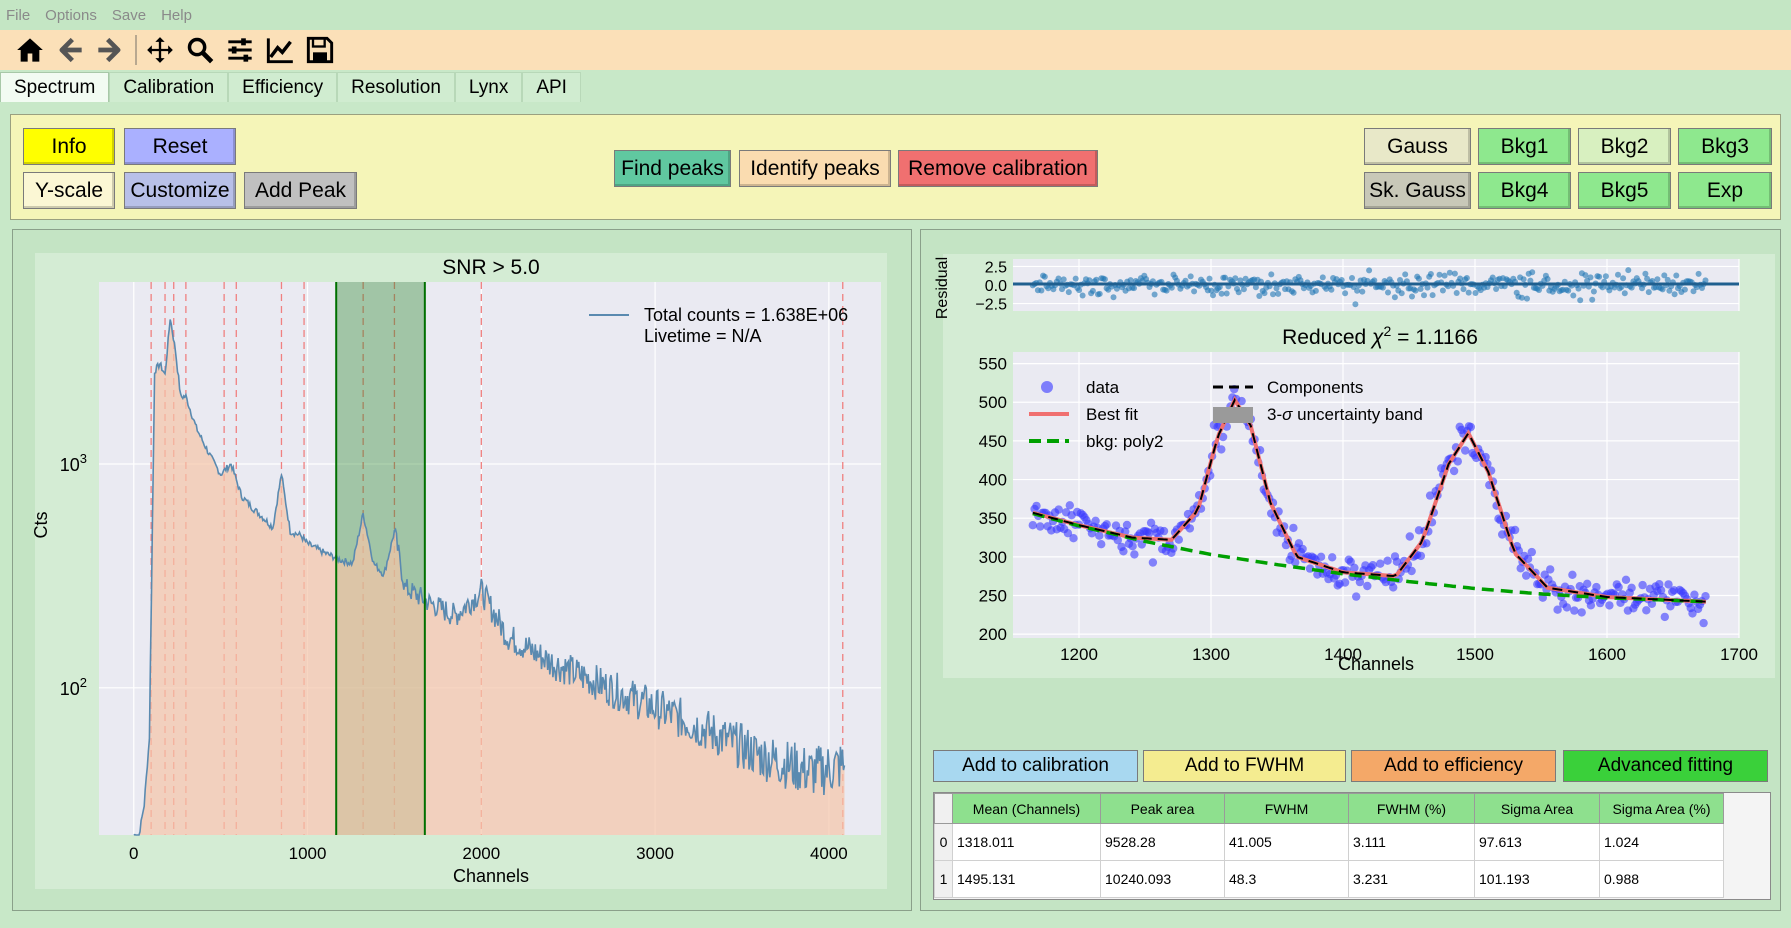 The width and height of the screenshot is (1791, 928). Describe the element at coordinates (1661, 879) in the screenshot. I see `cell-sigma-area-pct: 0.988` at that location.